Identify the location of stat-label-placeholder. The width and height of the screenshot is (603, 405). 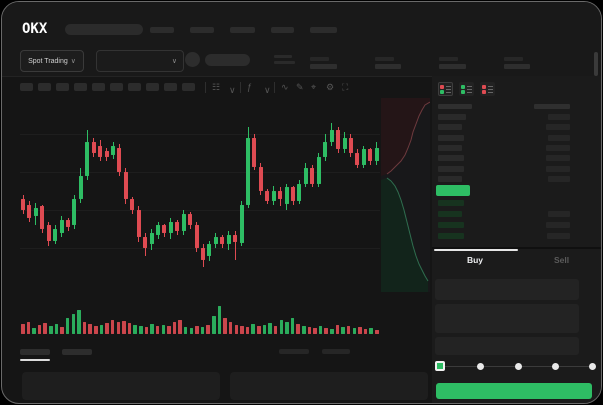
(513, 59).